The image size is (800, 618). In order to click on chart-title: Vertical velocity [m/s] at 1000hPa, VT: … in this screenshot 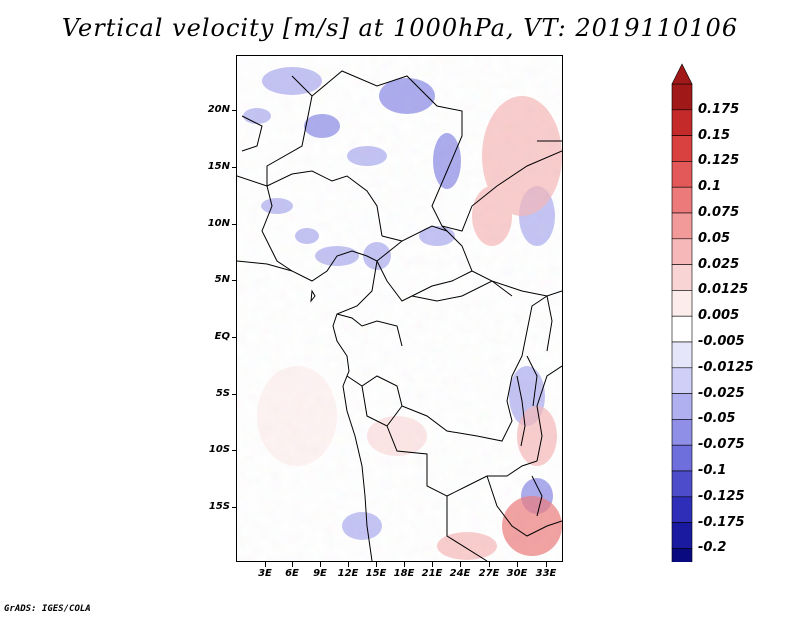, I will do `click(400, 28)`.